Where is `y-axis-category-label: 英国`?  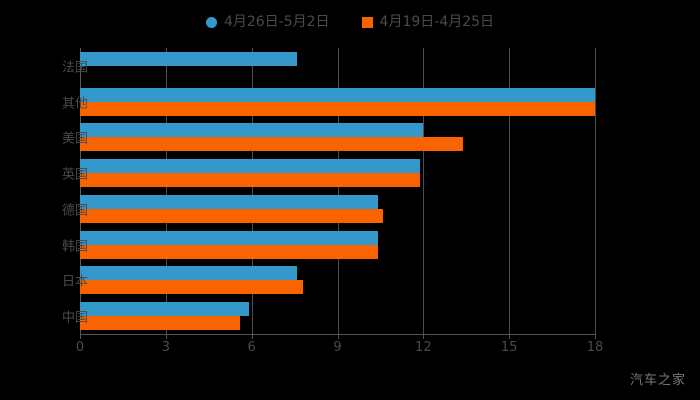 y-axis-category-label: 英国 is located at coordinates (74, 175).